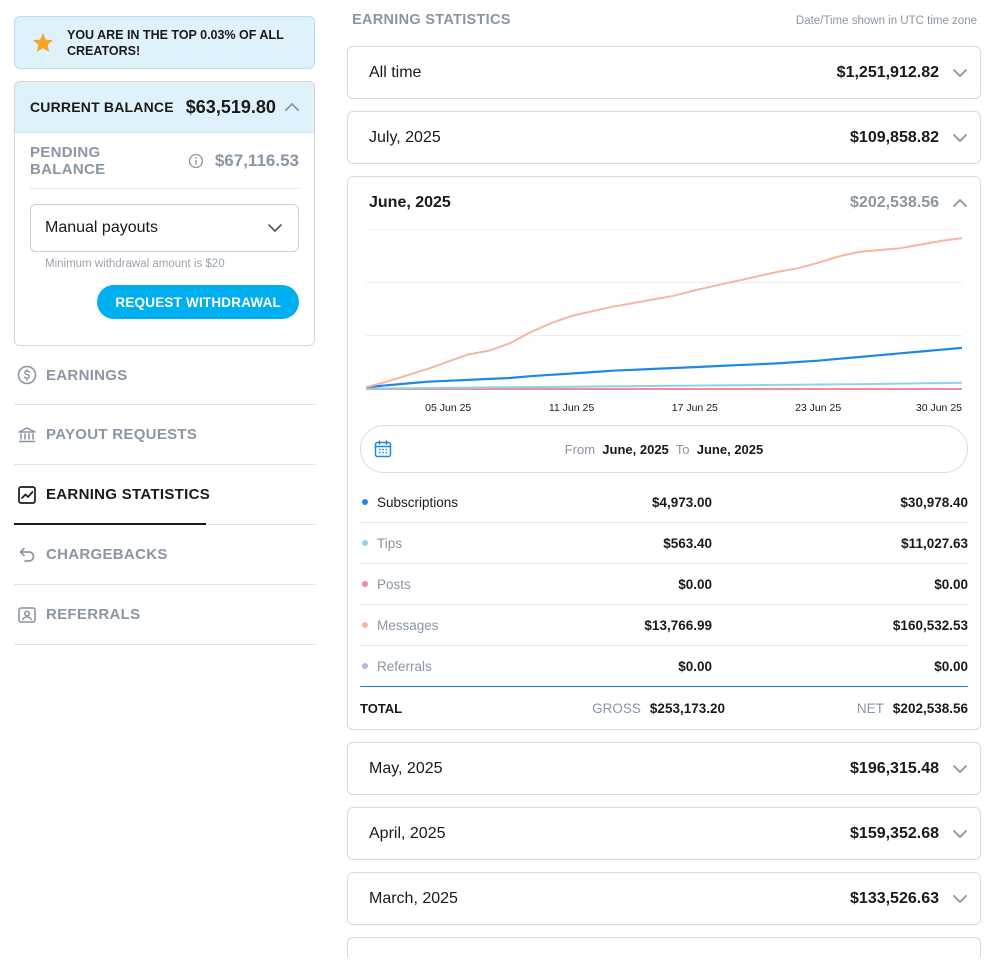 This screenshot has height=967, width=996. I want to click on row-net: $160,532.53, so click(930, 625).